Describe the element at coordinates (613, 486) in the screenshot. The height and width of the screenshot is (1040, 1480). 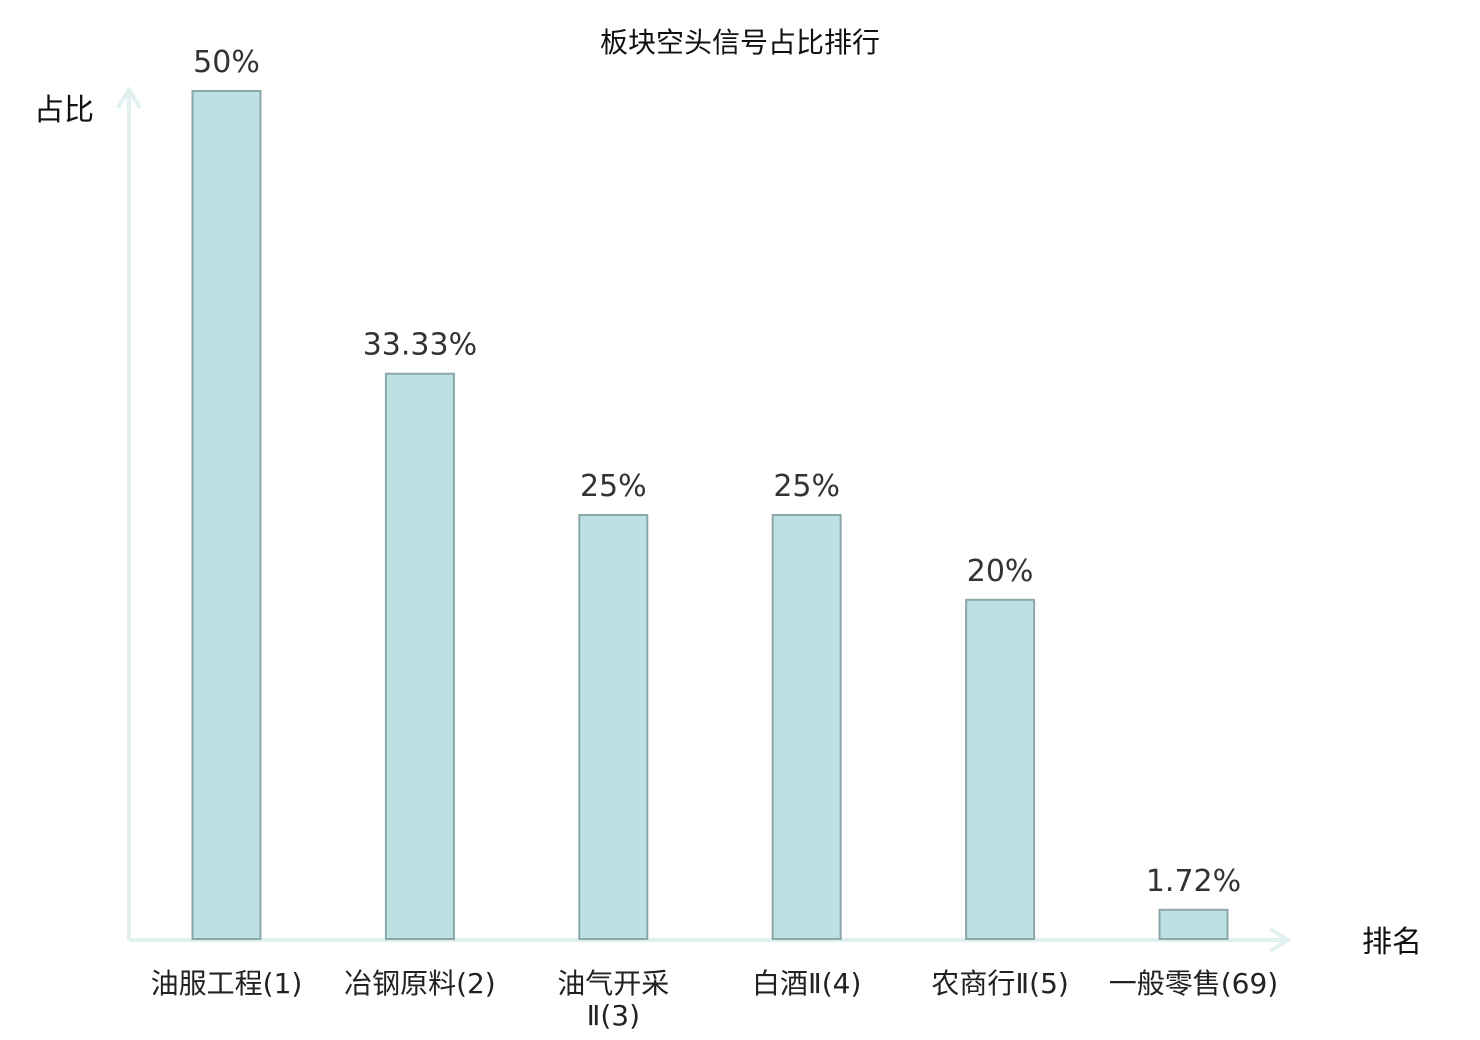
I see `value-label-2: 25%` at that location.